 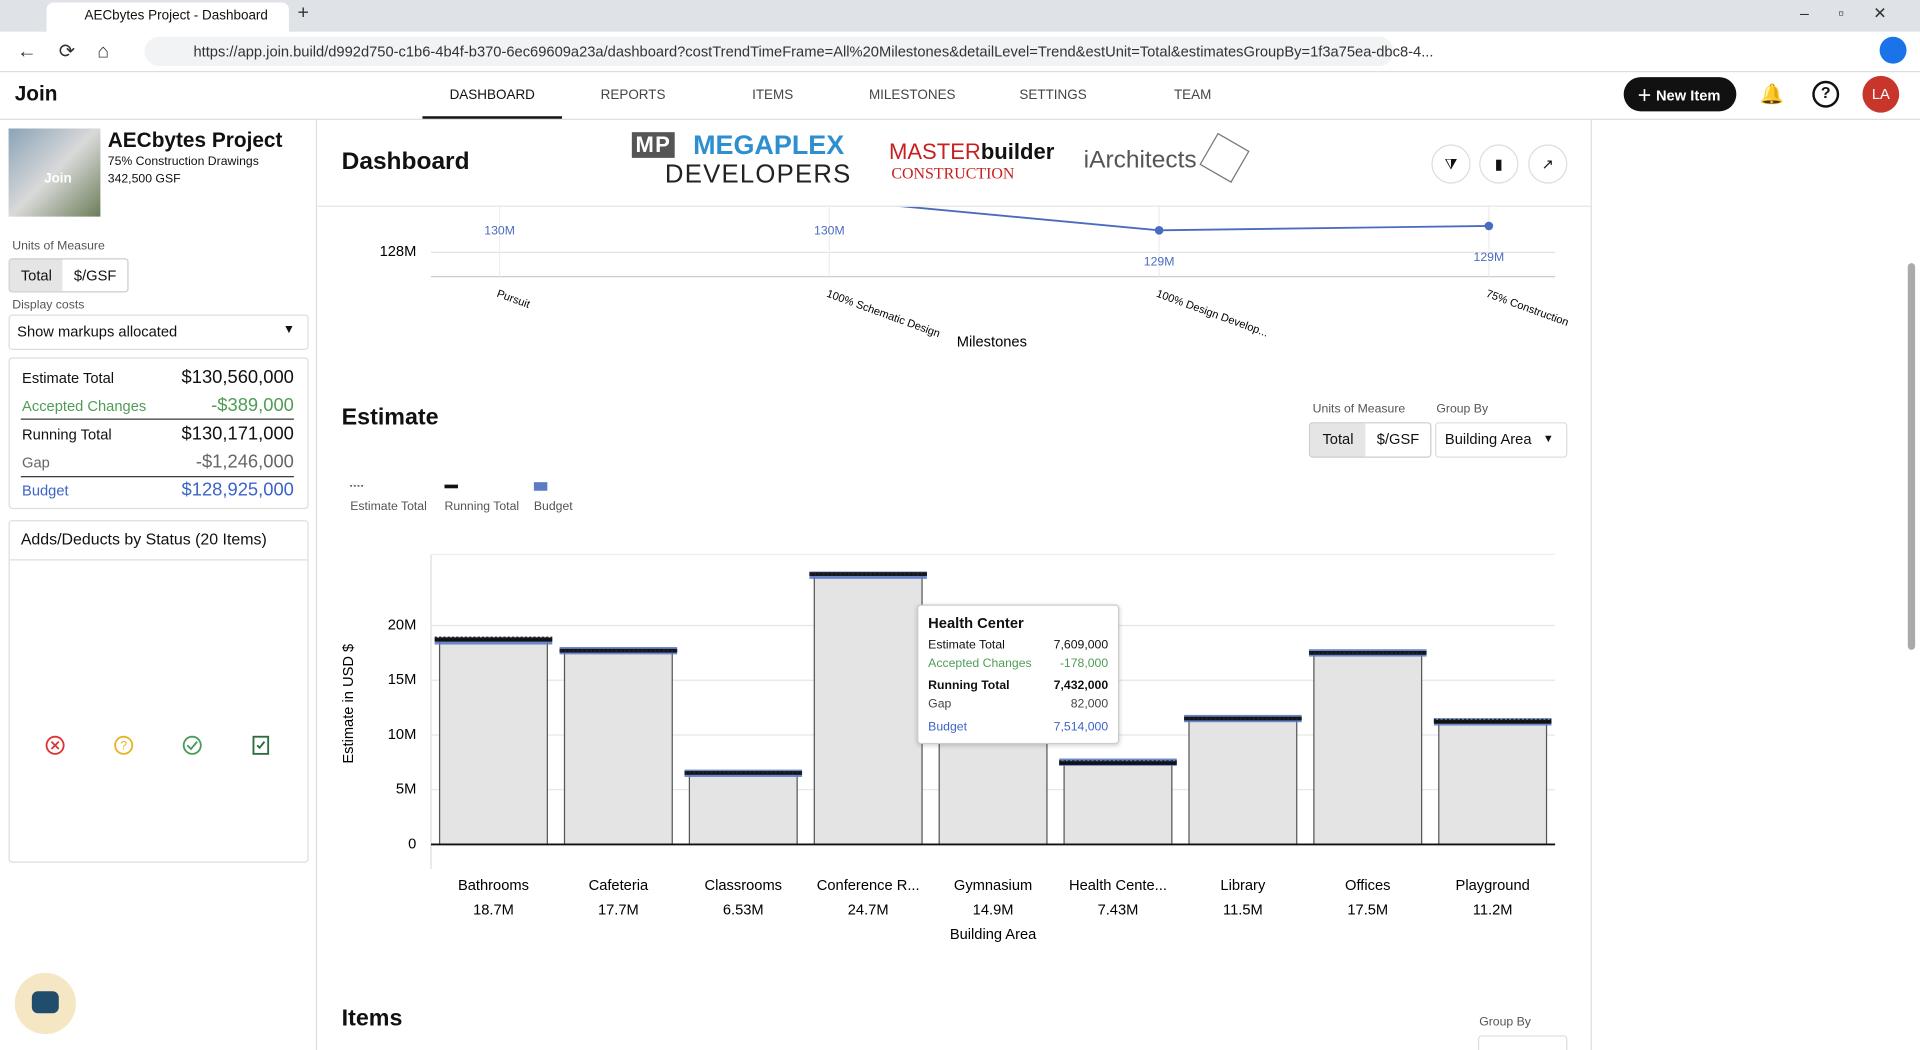 I want to click on dashboard-header, so click(x=954, y=163).